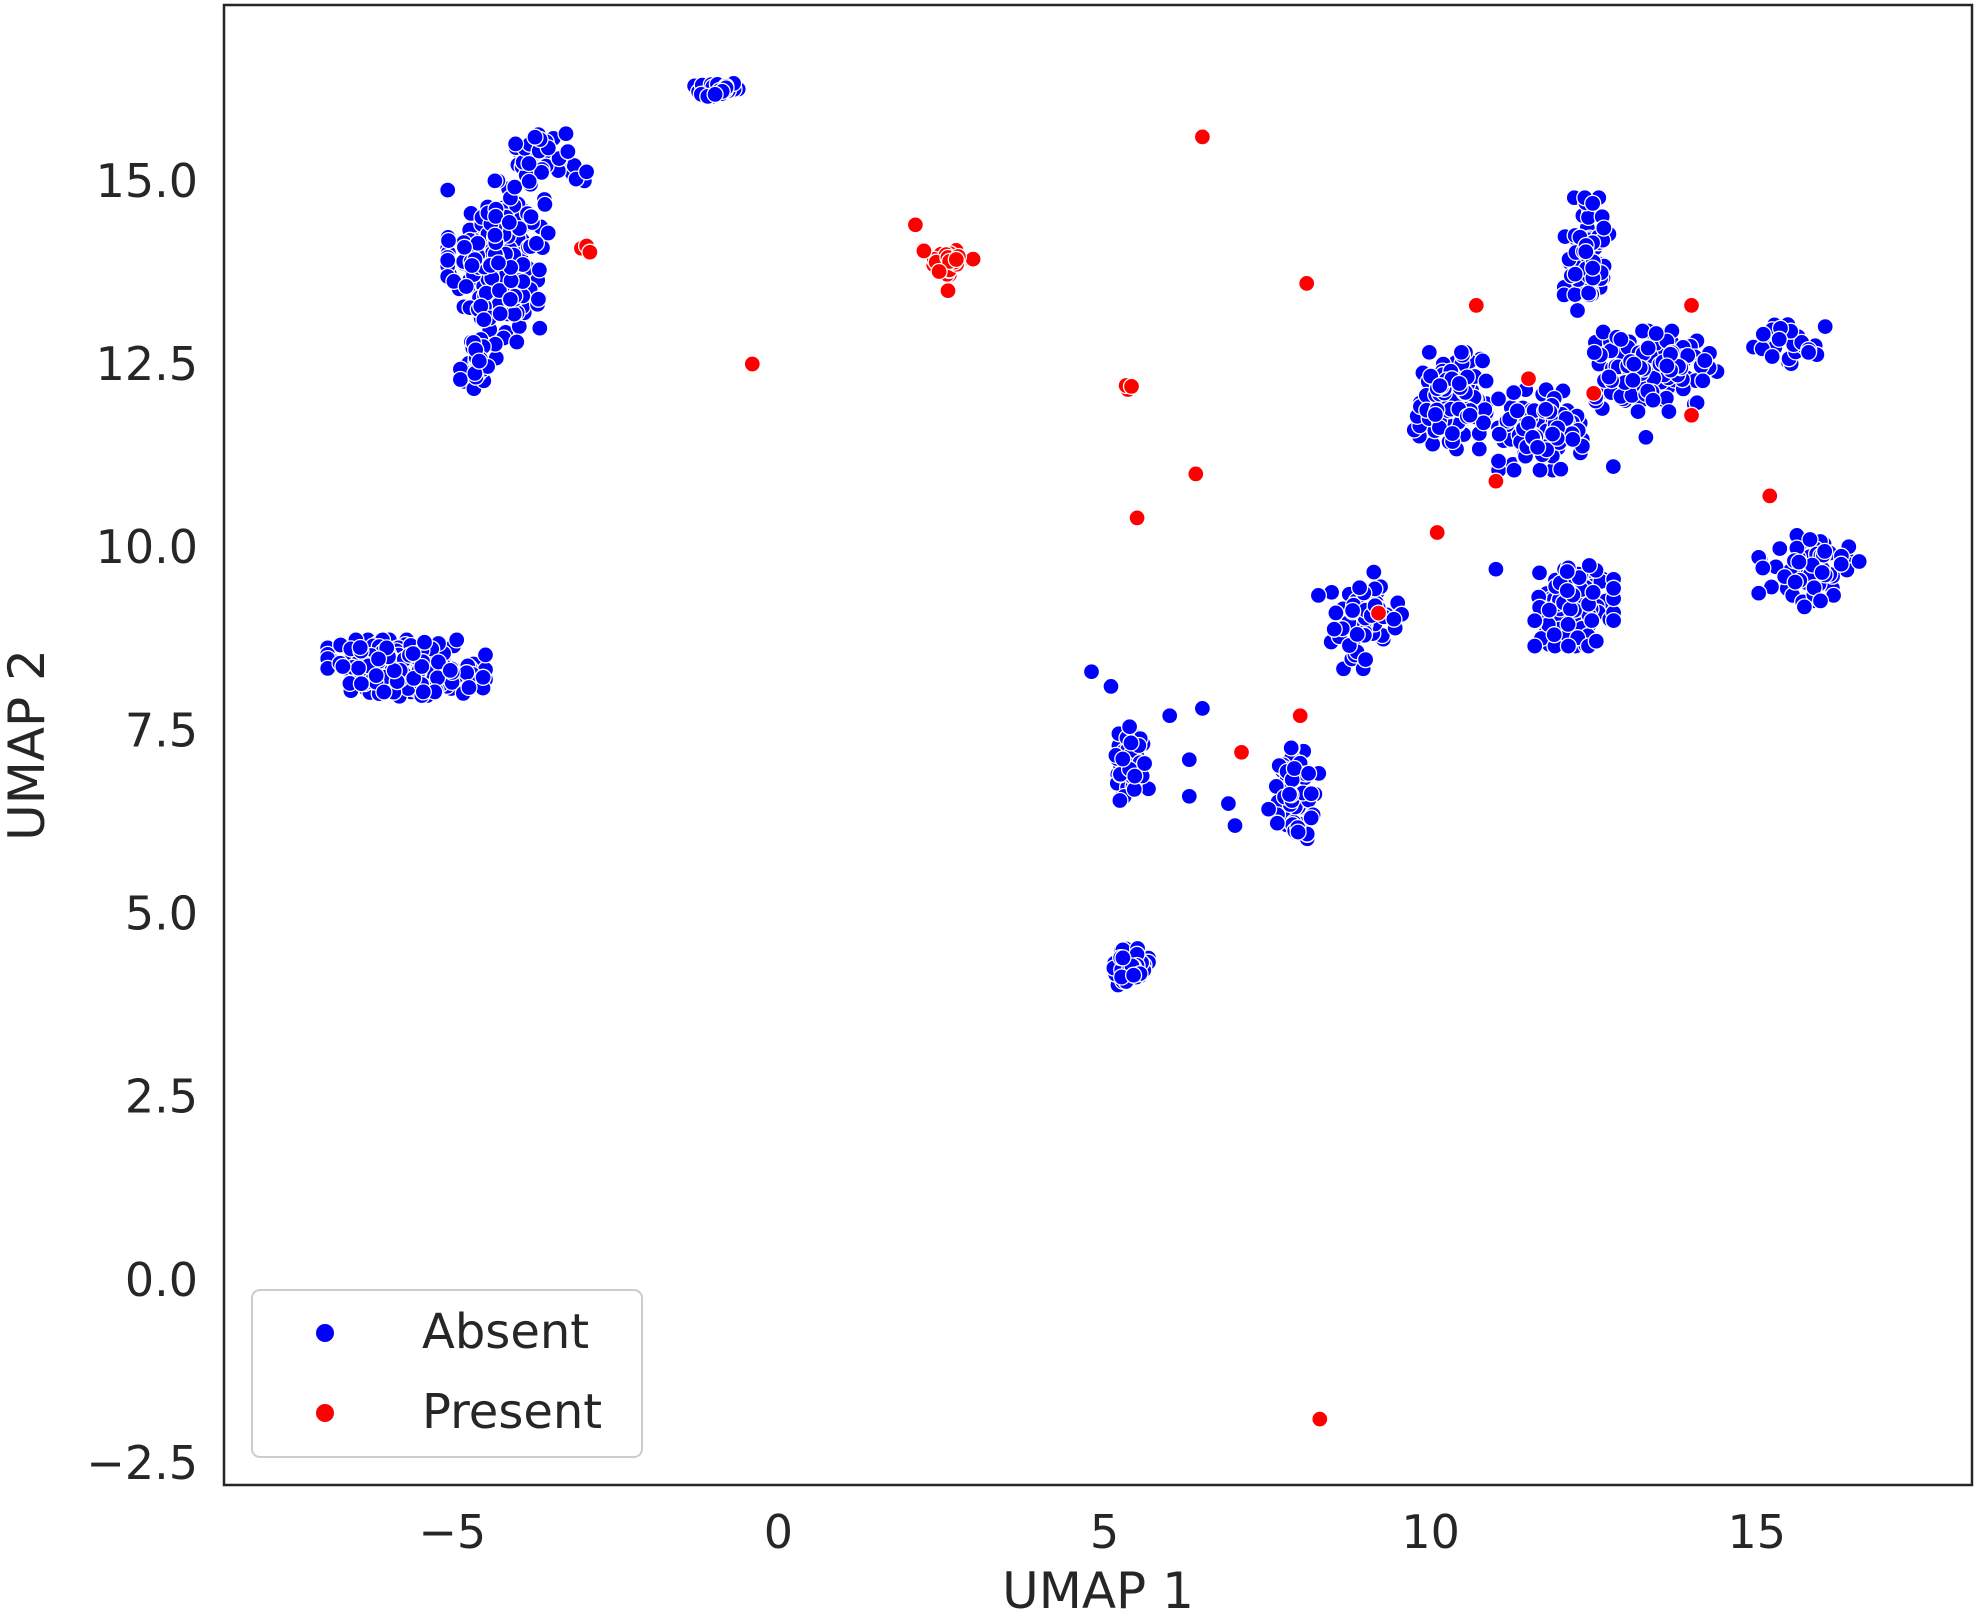 Image resolution: width=1979 pixels, height=1618 pixels. Describe the element at coordinates (161, 1280) in the screenshot. I see `y-tick-label: 0.0` at that location.